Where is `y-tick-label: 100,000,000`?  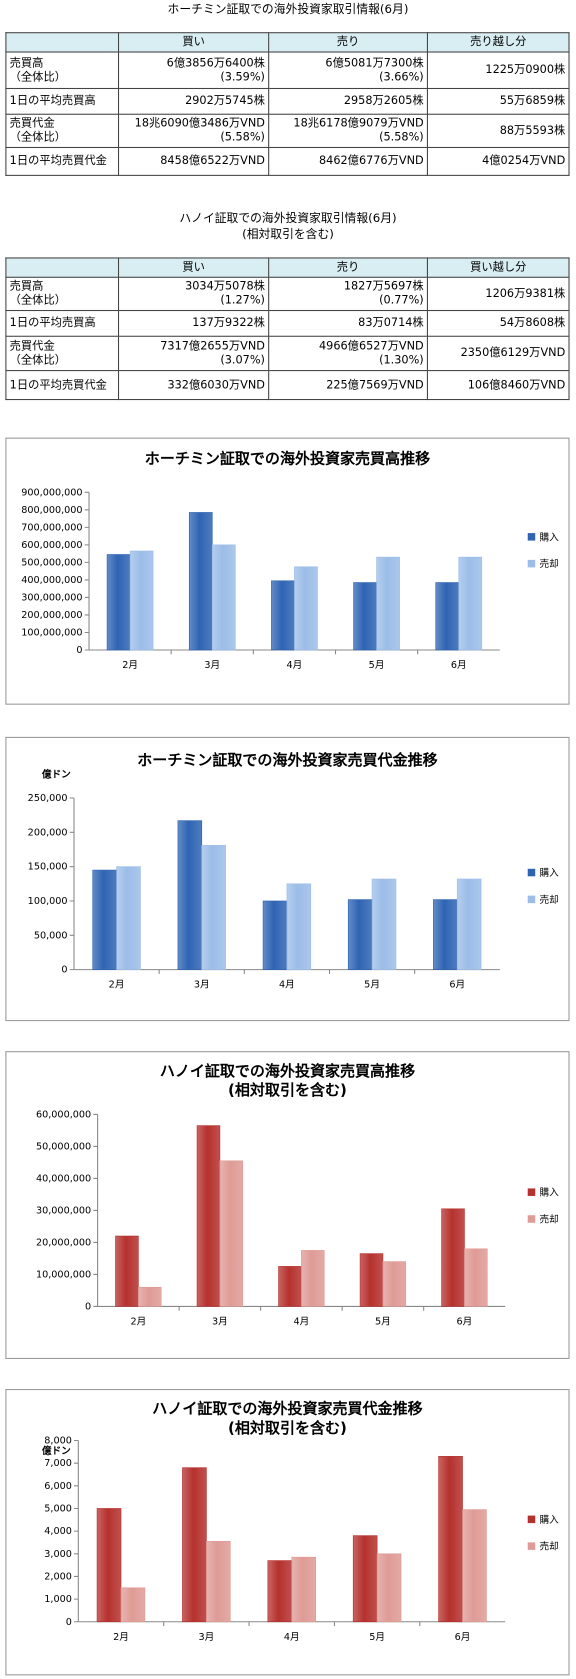 y-tick-label: 100,000,000 is located at coordinates (51, 632).